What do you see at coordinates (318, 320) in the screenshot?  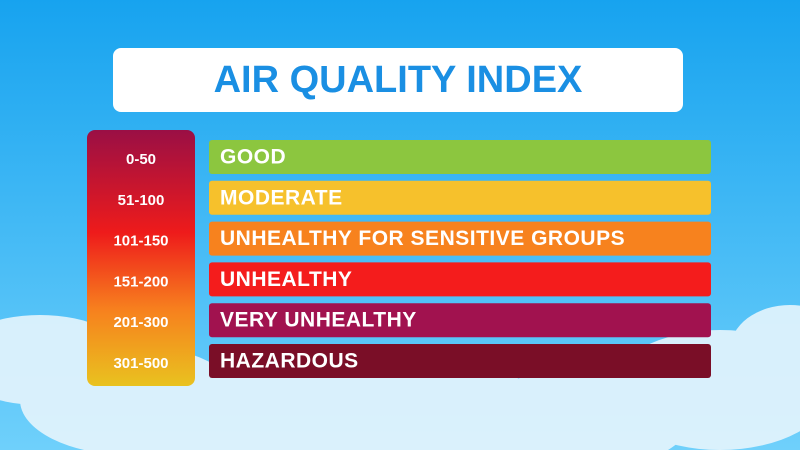 I see `level-label: VERY UNHEALTHY` at bounding box center [318, 320].